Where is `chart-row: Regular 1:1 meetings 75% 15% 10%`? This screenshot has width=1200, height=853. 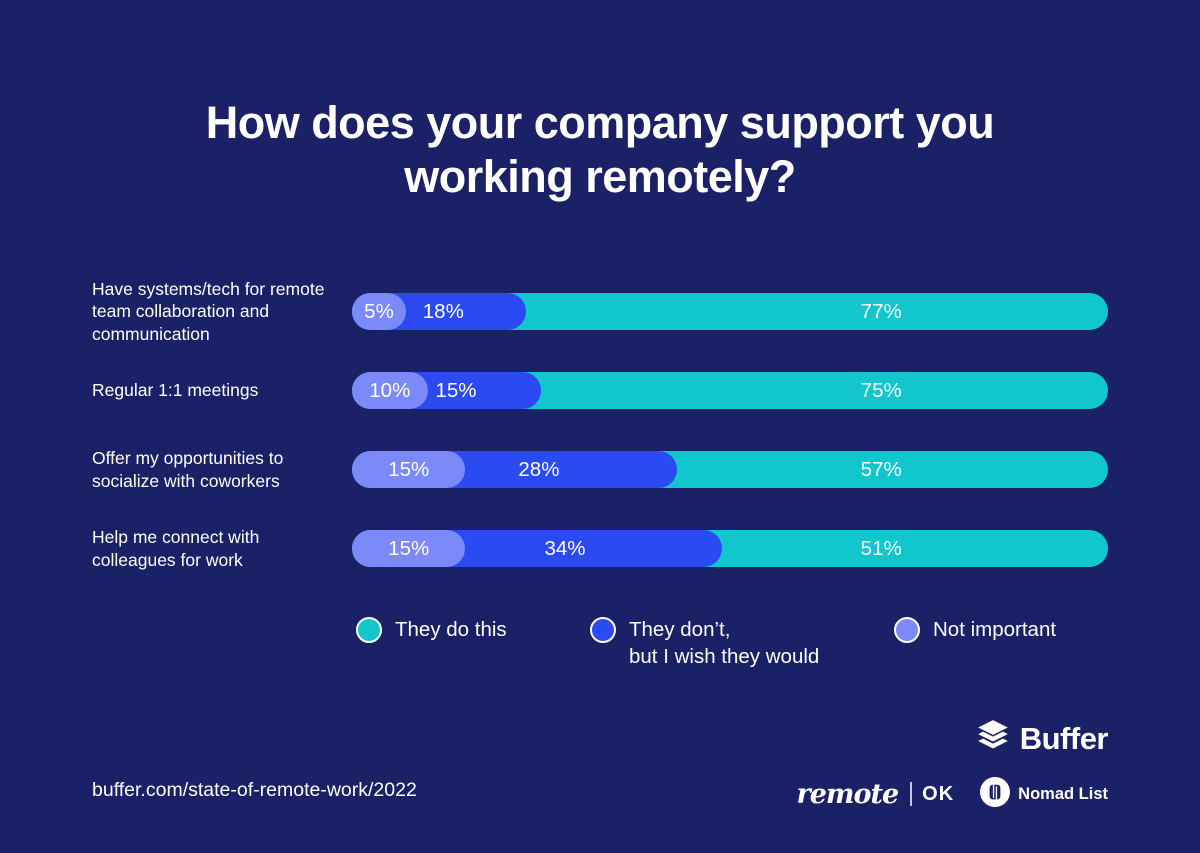 chart-row: Regular 1:1 meetings 75% 15% 10% is located at coordinates (600, 390).